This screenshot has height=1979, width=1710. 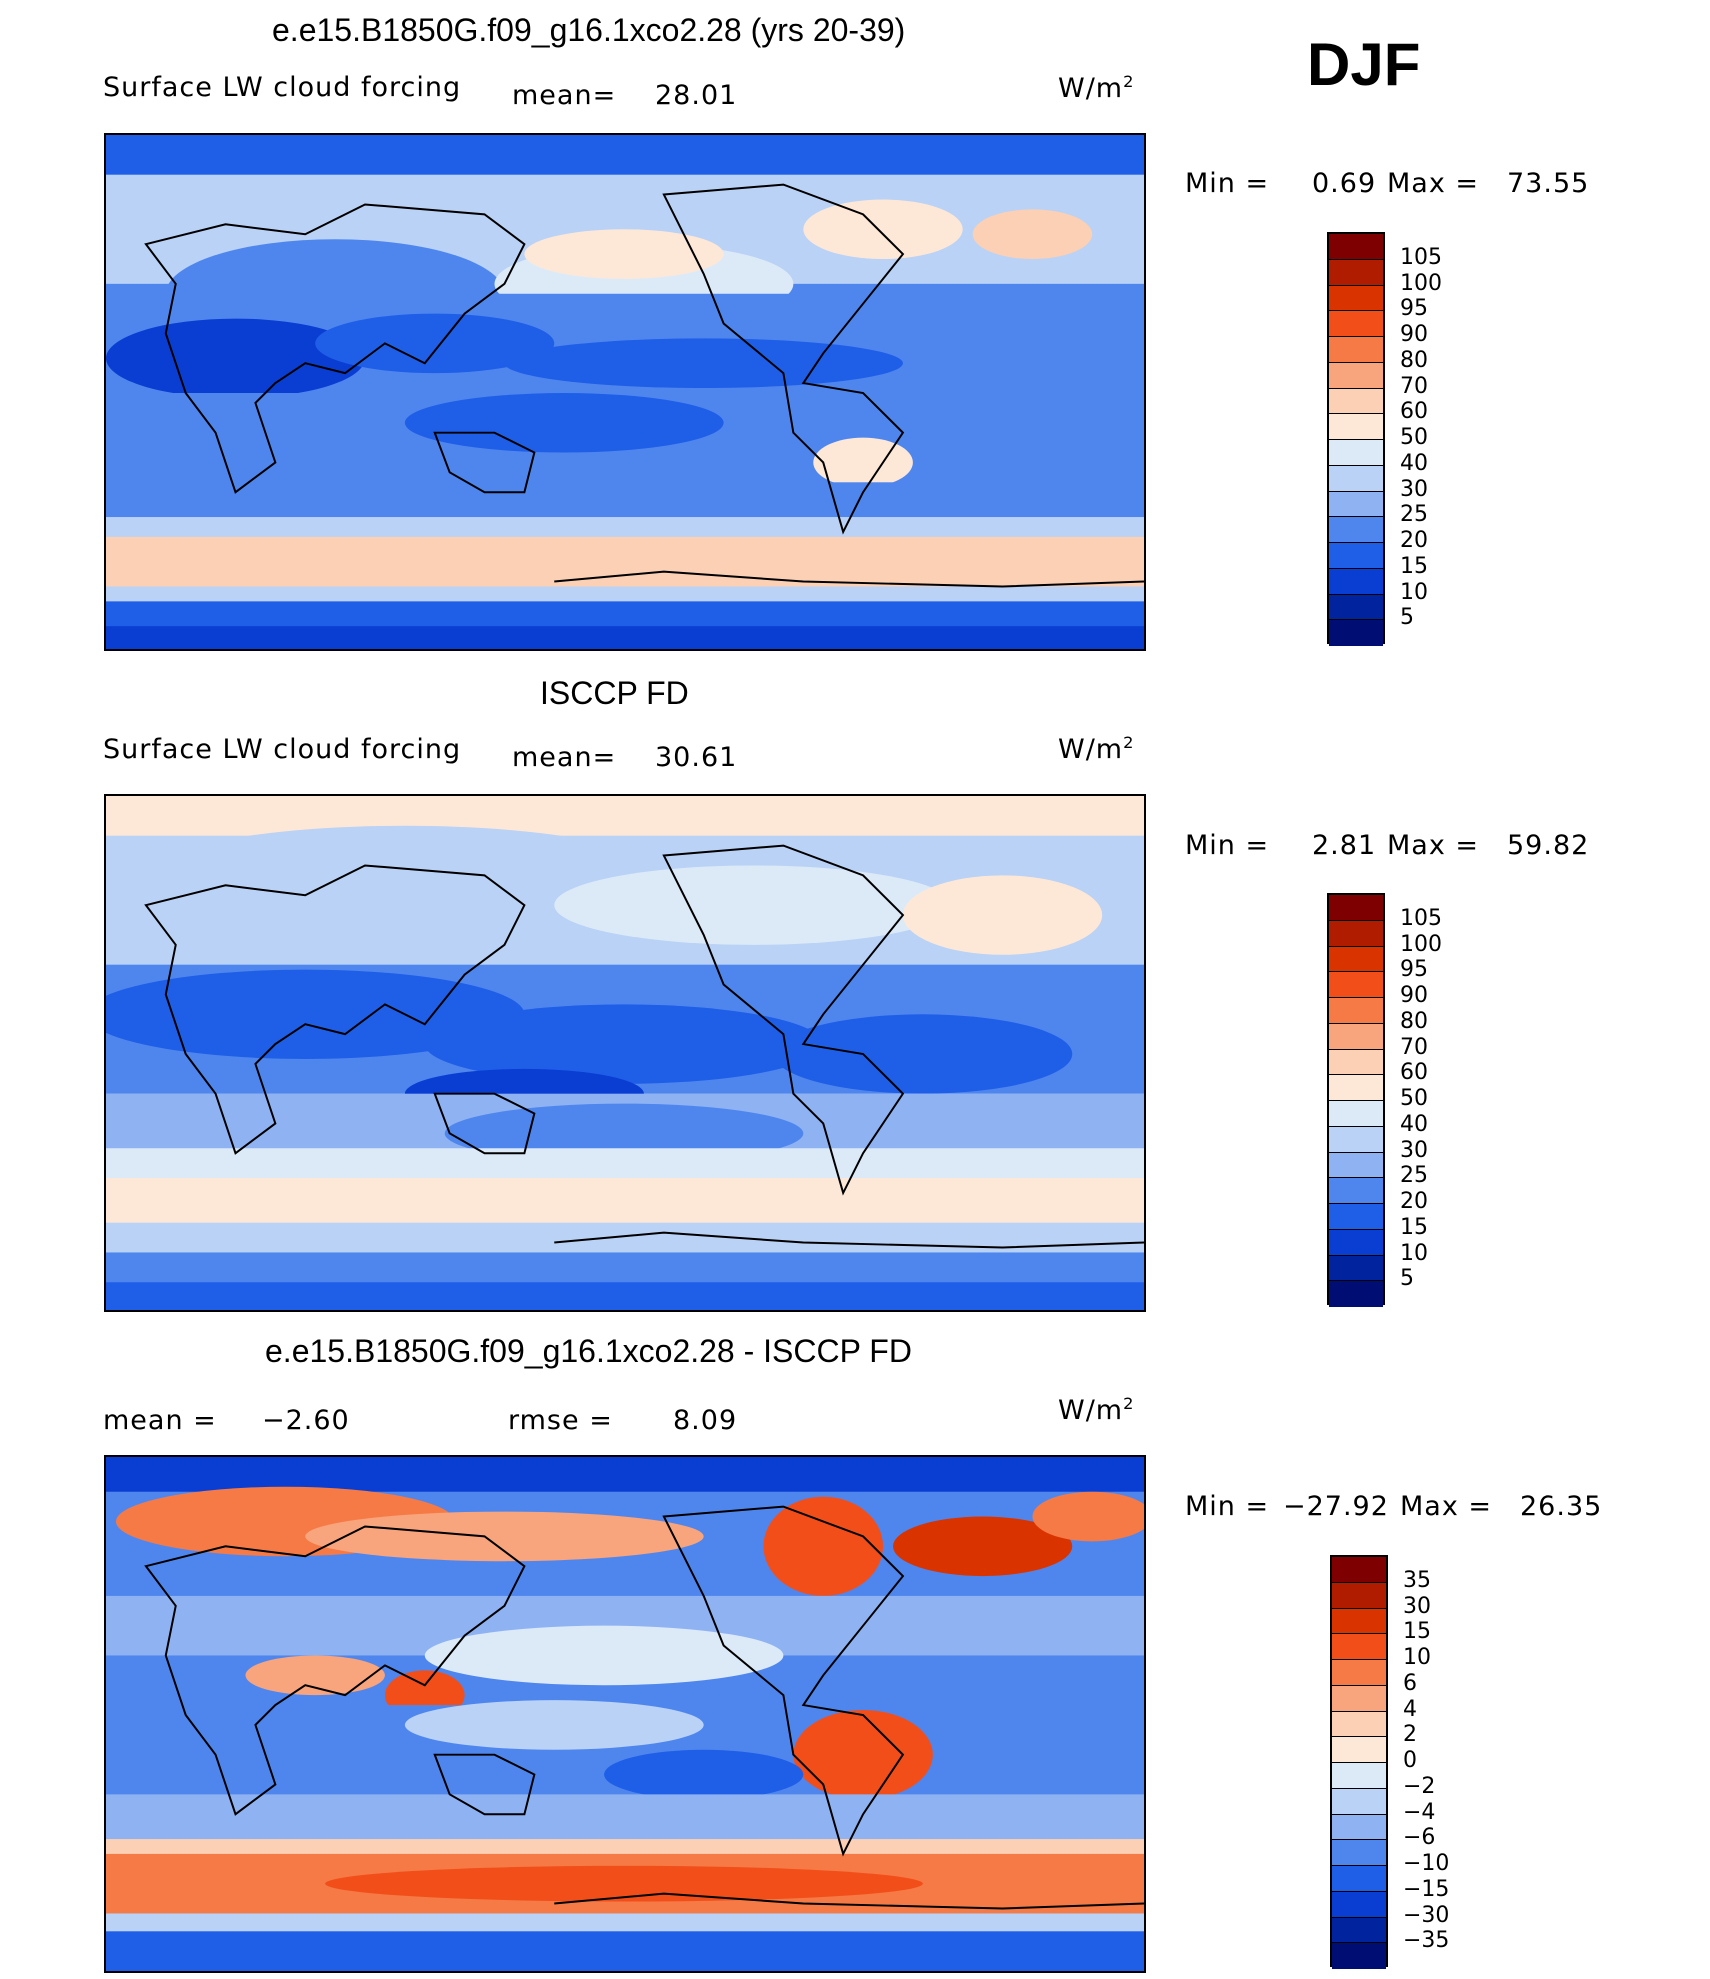 I want to click on panel1-variable-label: Surface LW cloud forcing, so click(x=282, y=87).